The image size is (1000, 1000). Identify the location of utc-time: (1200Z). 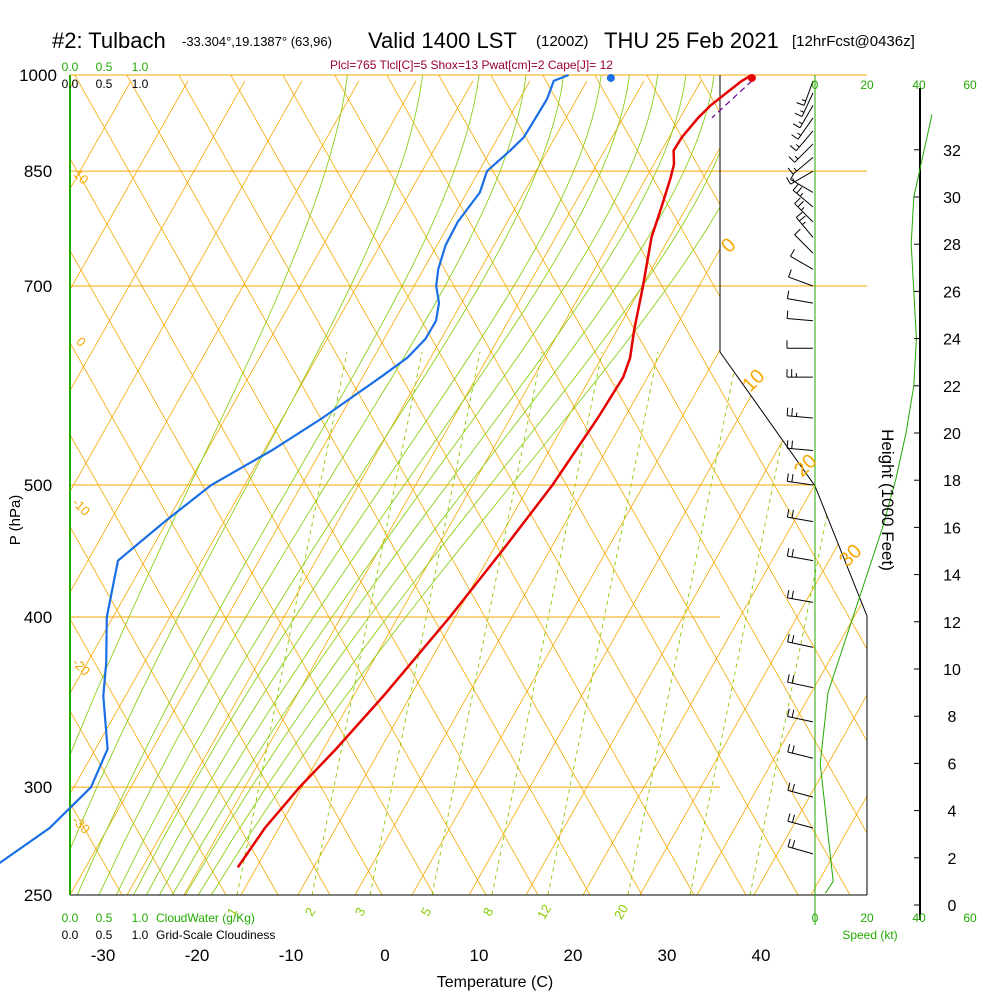
(562, 41).